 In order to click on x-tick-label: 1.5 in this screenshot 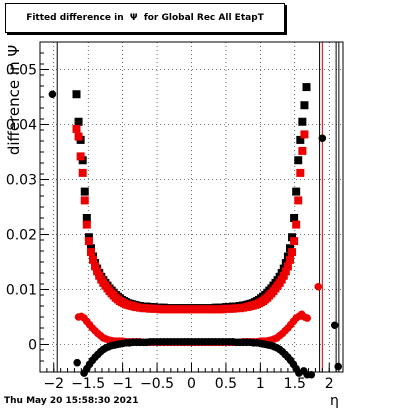, I will do `click(295, 384)`.